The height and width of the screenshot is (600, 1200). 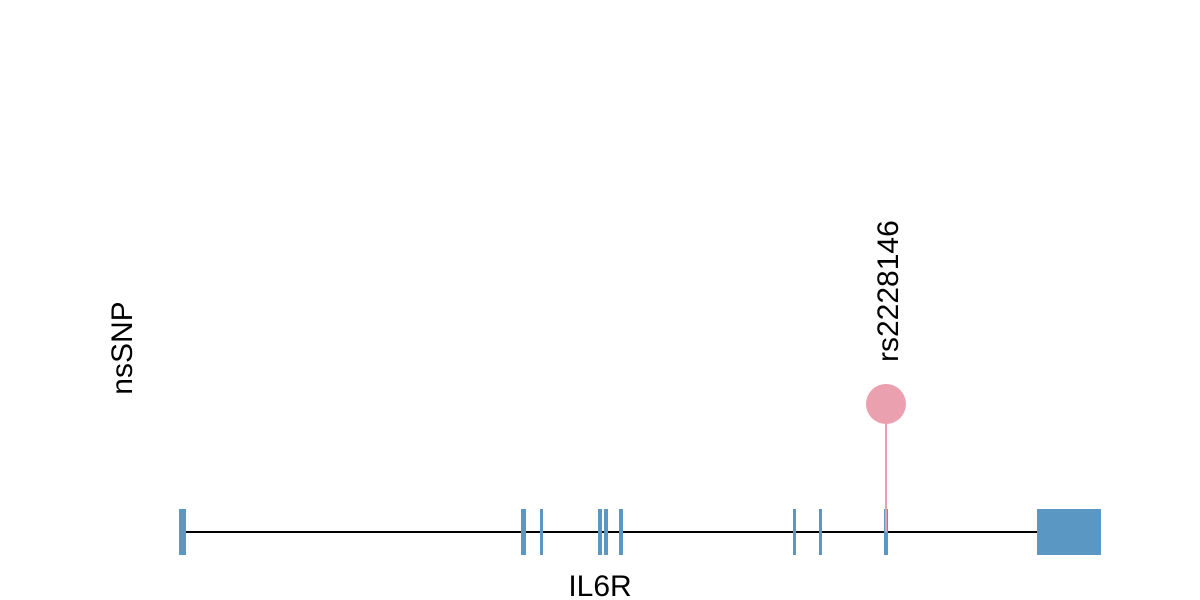 What do you see at coordinates (888, 291) in the screenshot?
I see `variant-label: rs2228146` at bounding box center [888, 291].